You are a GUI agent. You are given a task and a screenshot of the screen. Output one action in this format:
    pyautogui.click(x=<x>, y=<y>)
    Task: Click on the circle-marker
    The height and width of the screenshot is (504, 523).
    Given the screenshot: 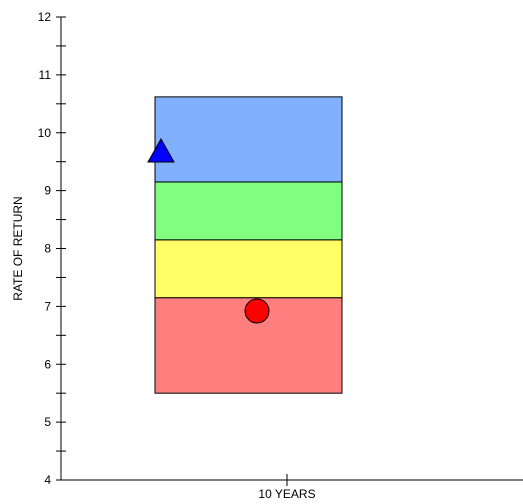 What is the action you would take?
    pyautogui.click(x=257, y=311)
    